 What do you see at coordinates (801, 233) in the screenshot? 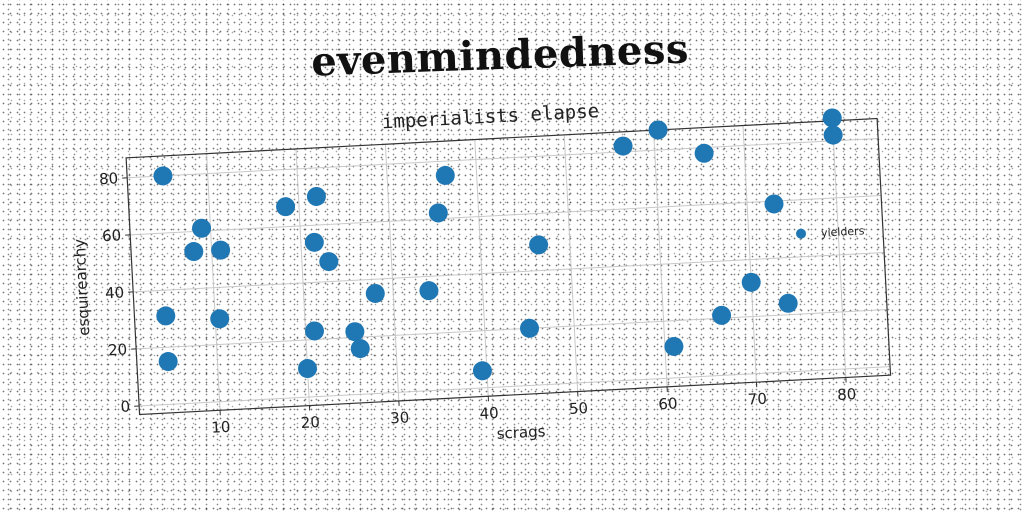
I see `legend-marker` at bounding box center [801, 233].